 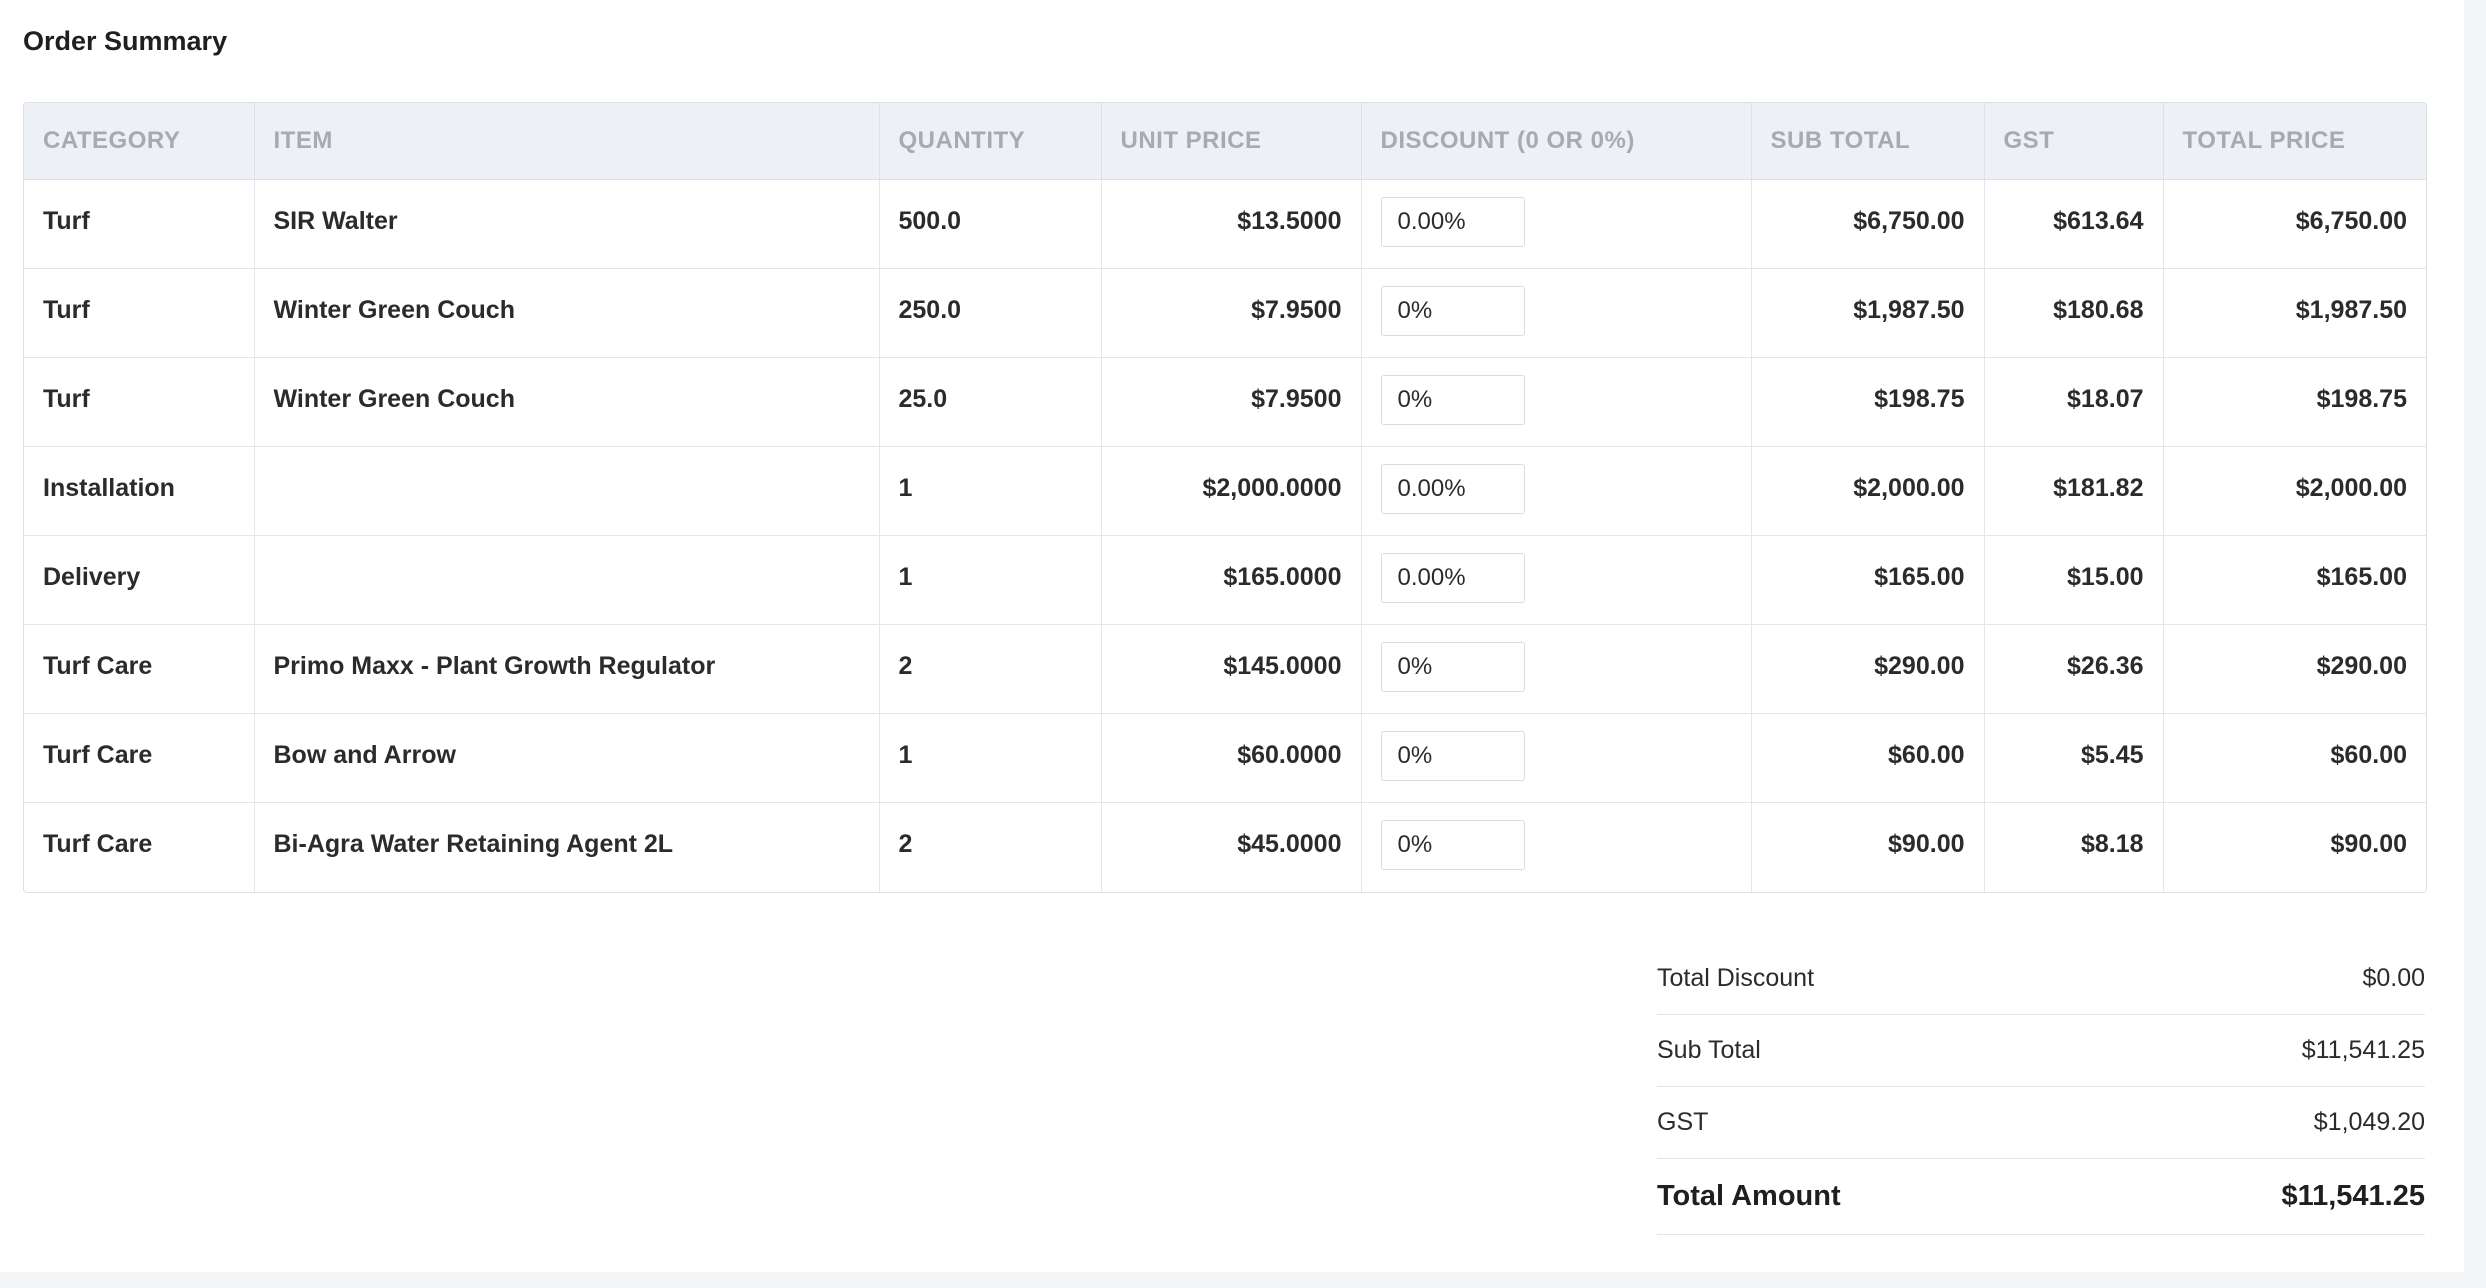 What do you see at coordinates (1231, 224) in the screenshot?
I see `cell-unit-price: $13.5000` at bounding box center [1231, 224].